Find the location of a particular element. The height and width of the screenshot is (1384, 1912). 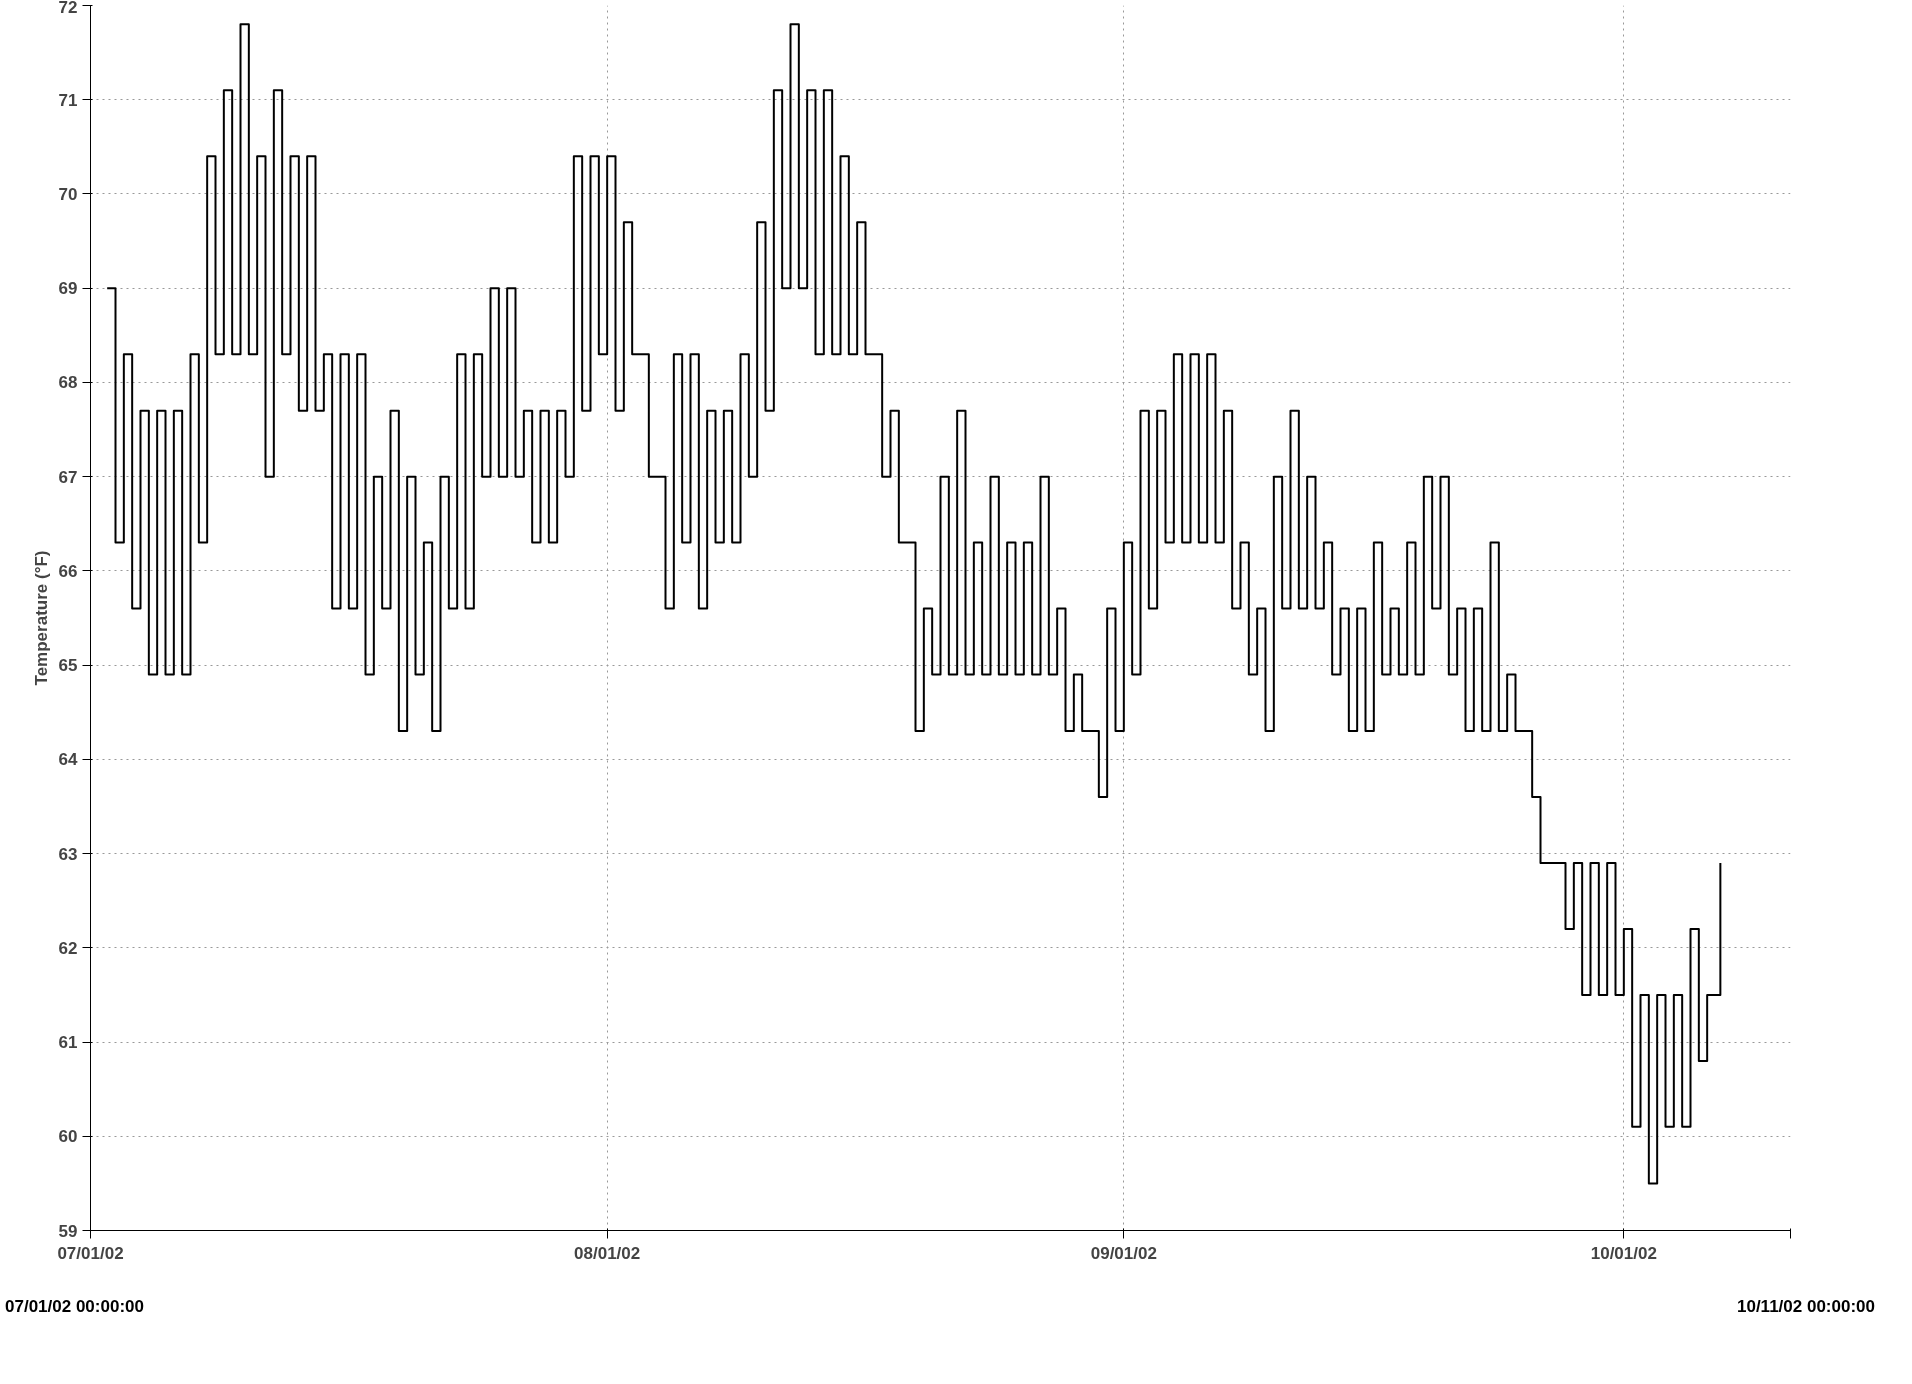

text: 07/01/02 00:00:00 is located at coordinates (74, 1307).